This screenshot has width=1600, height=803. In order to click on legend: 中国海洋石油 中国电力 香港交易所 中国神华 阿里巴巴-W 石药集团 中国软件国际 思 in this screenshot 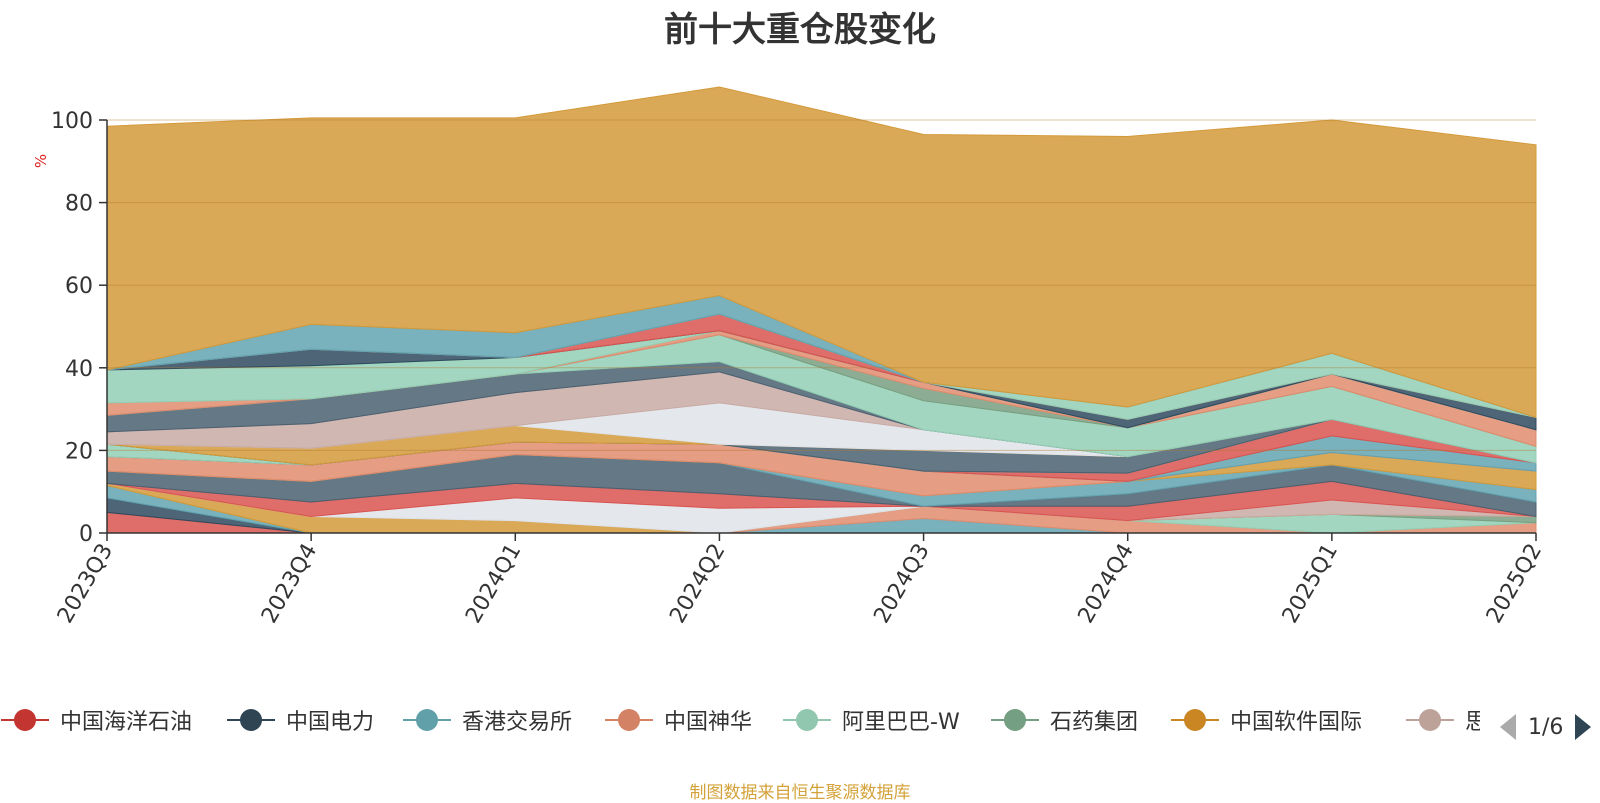, I will do `click(740, 720)`.